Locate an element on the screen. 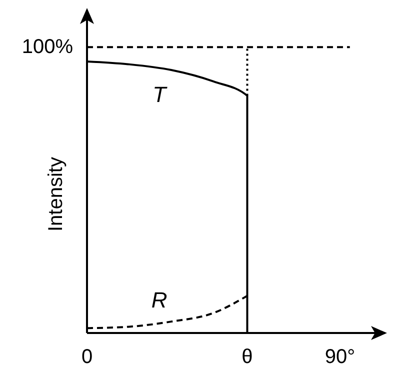 This screenshot has height=382, width=400. y-axis-title: Intensity is located at coordinates (56, 194).